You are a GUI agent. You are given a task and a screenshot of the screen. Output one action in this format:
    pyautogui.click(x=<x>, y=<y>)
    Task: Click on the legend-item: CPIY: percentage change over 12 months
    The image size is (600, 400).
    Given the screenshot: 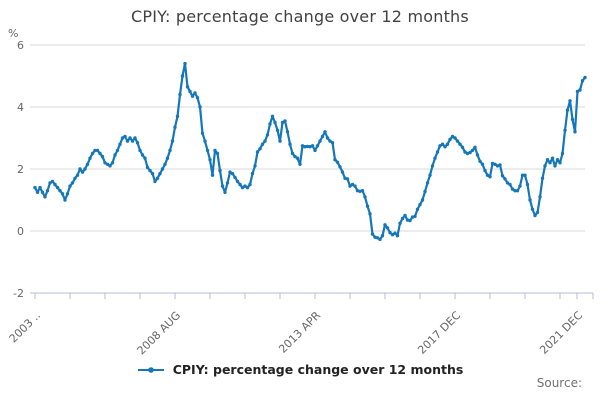 What is the action you would take?
    pyautogui.click(x=300, y=369)
    